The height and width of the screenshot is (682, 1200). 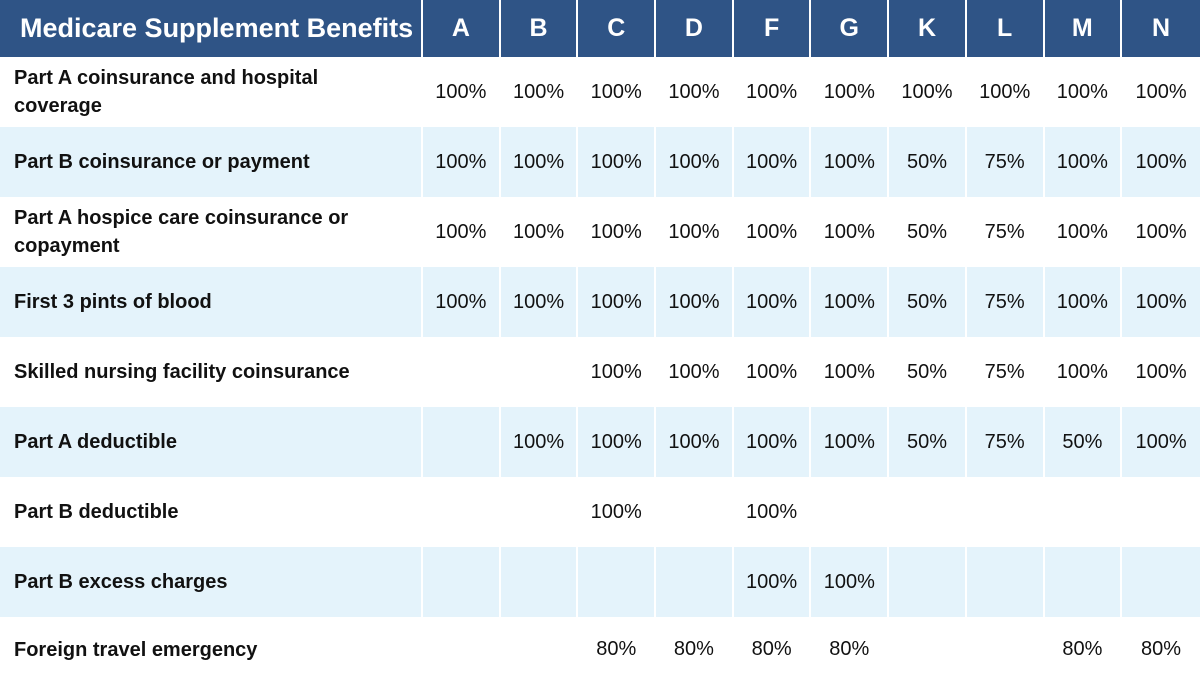 What do you see at coordinates (211, 92) in the screenshot?
I see `benefit-label: Part A coinsurance and hospital coverage` at bounding box center [211, 92].